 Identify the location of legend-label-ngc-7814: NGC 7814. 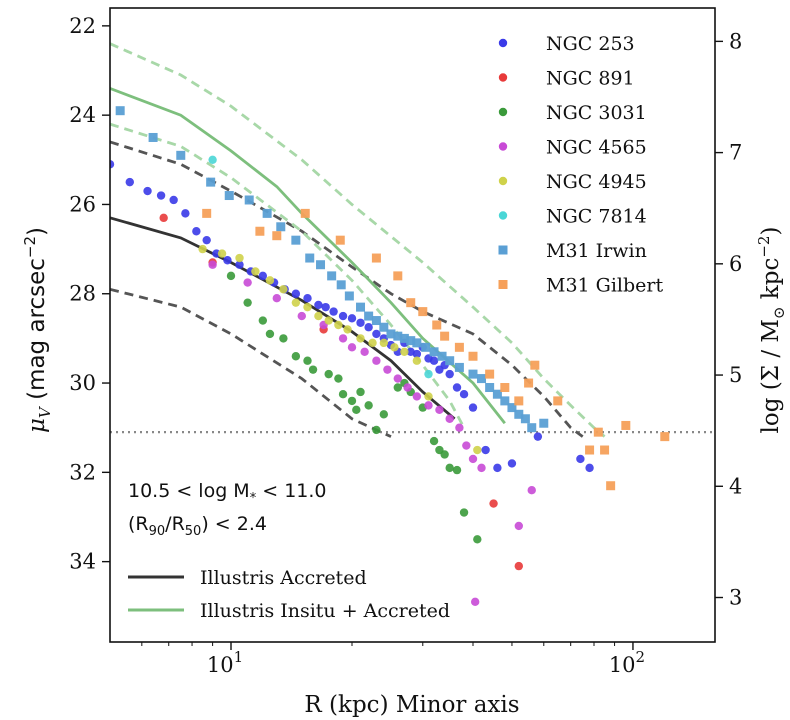
(596, 217).